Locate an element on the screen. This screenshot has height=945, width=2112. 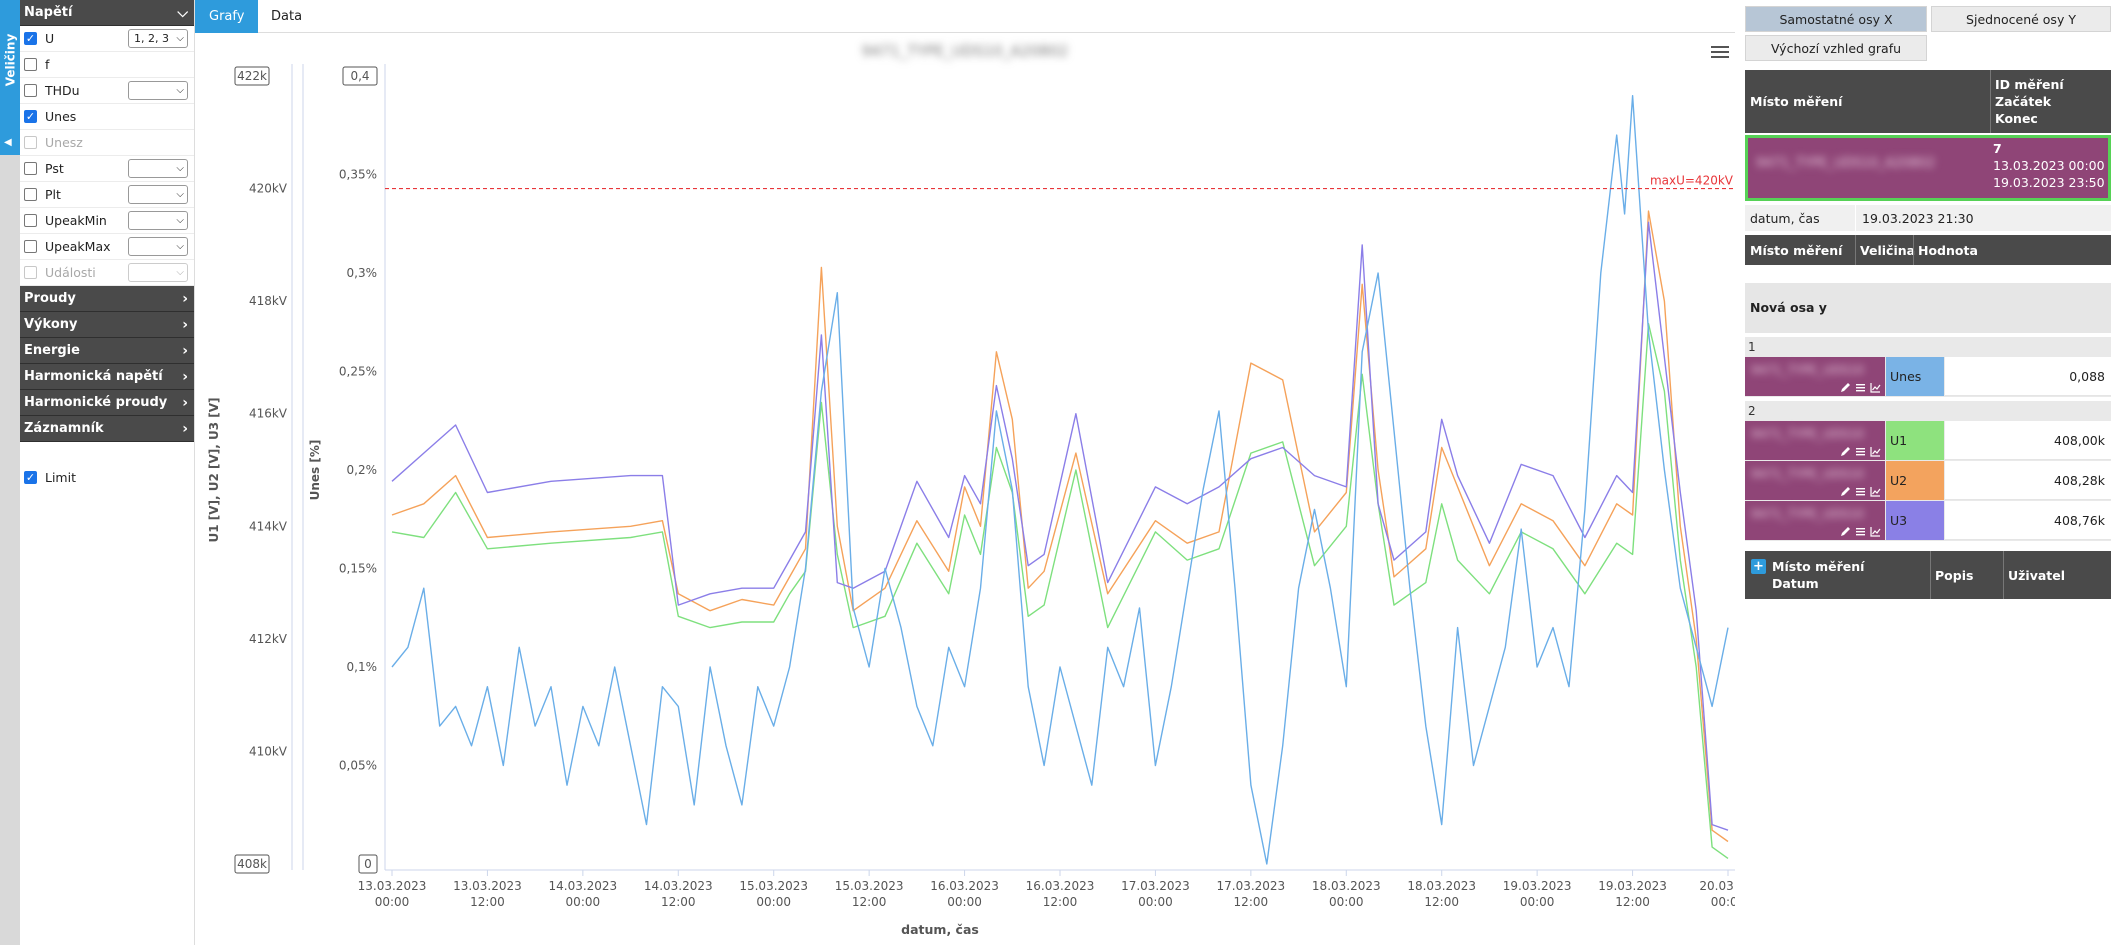
napeti-row-unes: ✓ Unes is located at coordinates (107, 117).